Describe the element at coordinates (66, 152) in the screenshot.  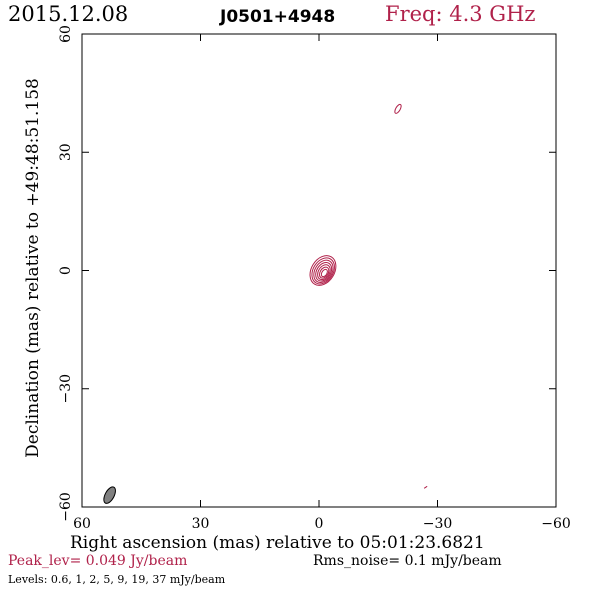
I see `y-tick-label: 30` at that location.